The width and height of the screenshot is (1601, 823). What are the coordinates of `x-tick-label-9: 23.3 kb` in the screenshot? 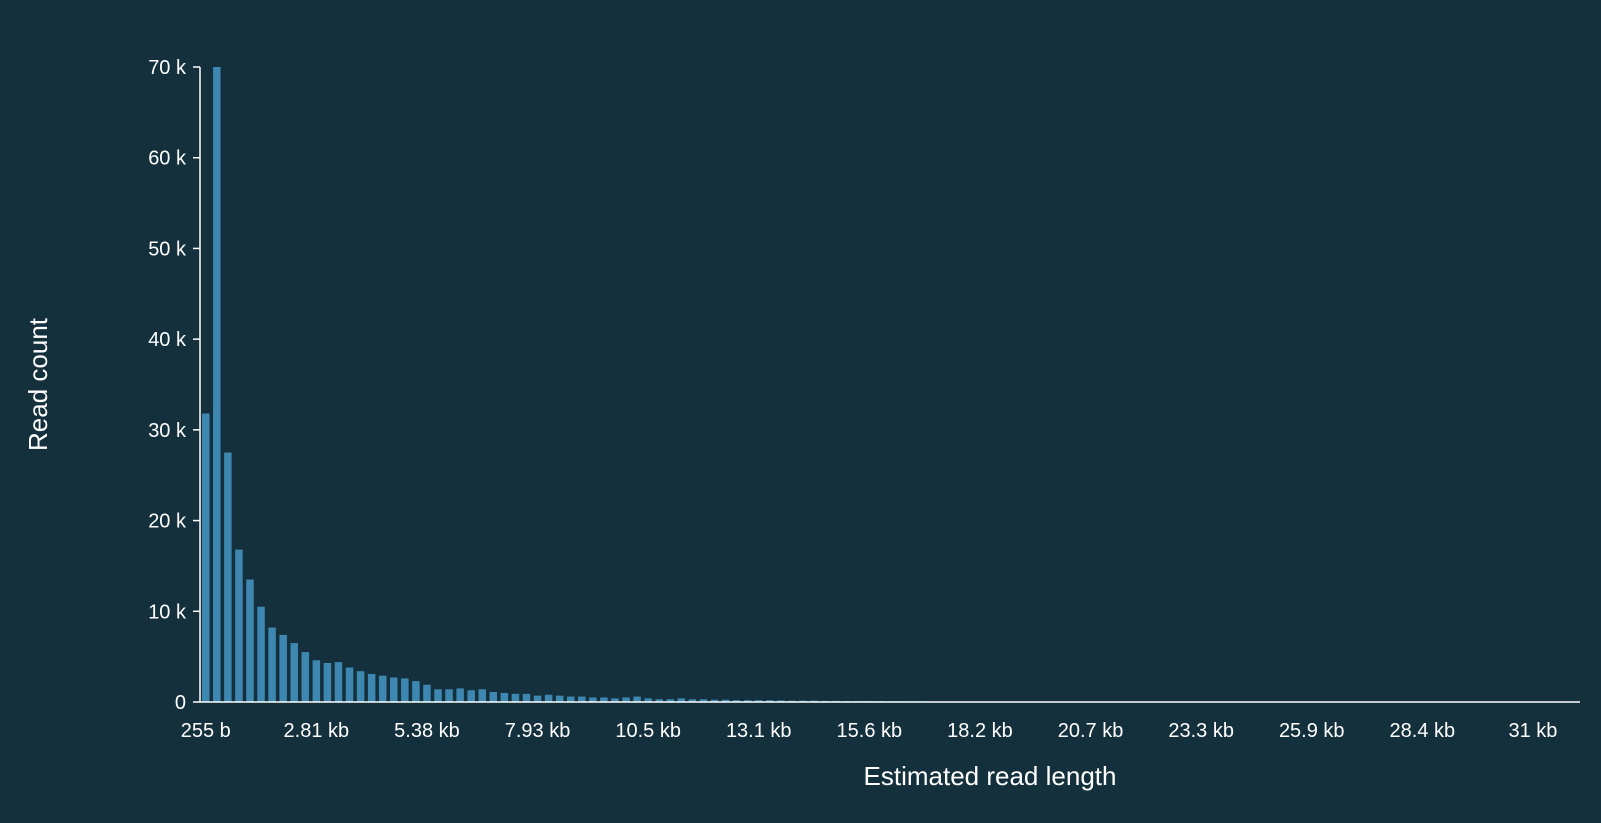 It's located at (1201, 731).